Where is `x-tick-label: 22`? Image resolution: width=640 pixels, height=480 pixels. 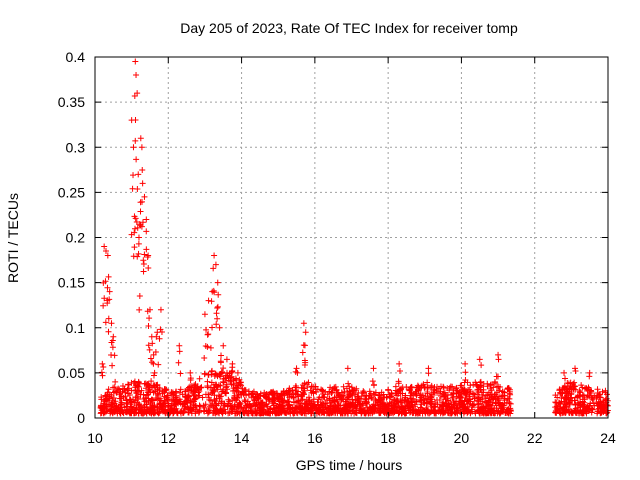
x-tick-label: 22 is located at coordinates (535, 438).